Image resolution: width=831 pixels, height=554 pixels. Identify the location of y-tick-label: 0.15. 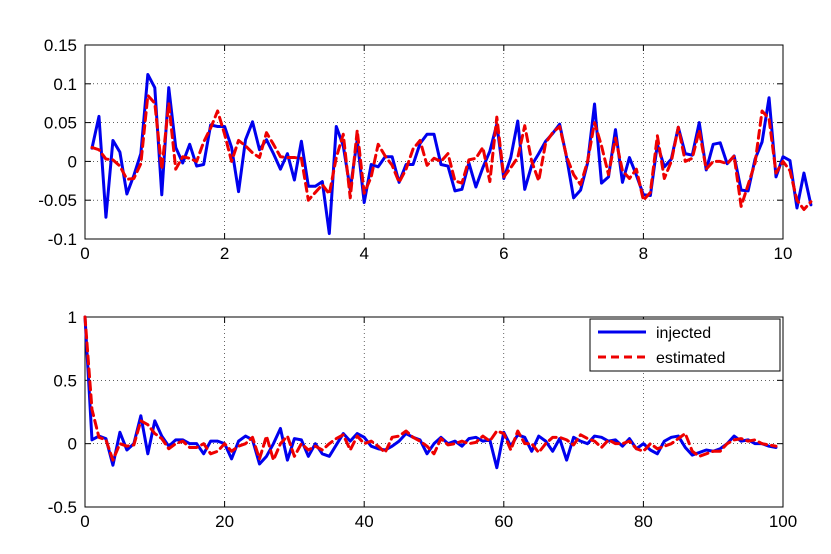
(60, 45).